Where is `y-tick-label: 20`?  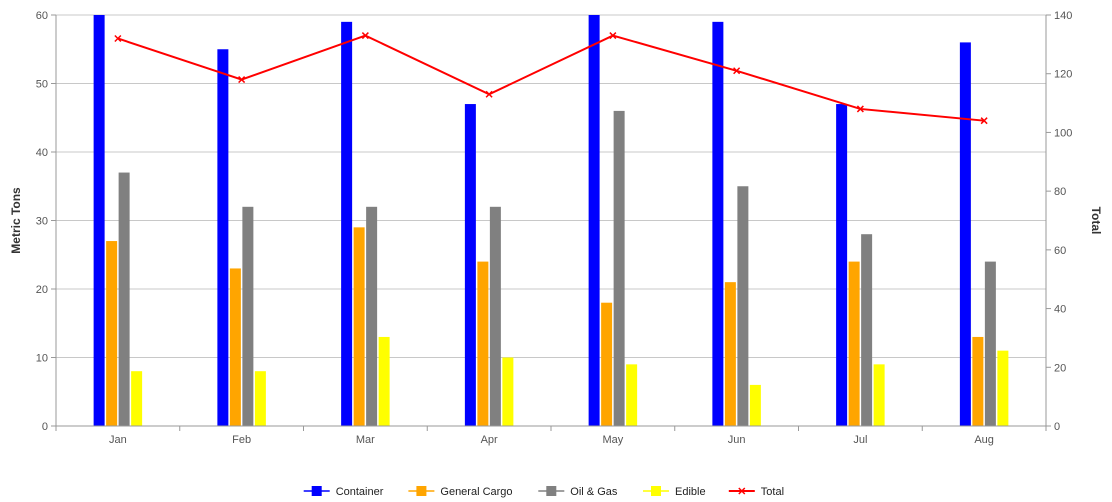 y-tick-label: 20 is located at coordinates (42, 290).